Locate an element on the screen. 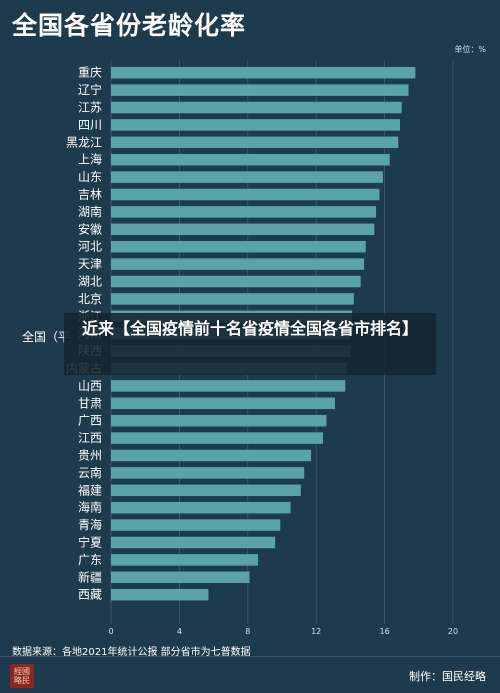  footer-divider is located at coordinates (250, 656).